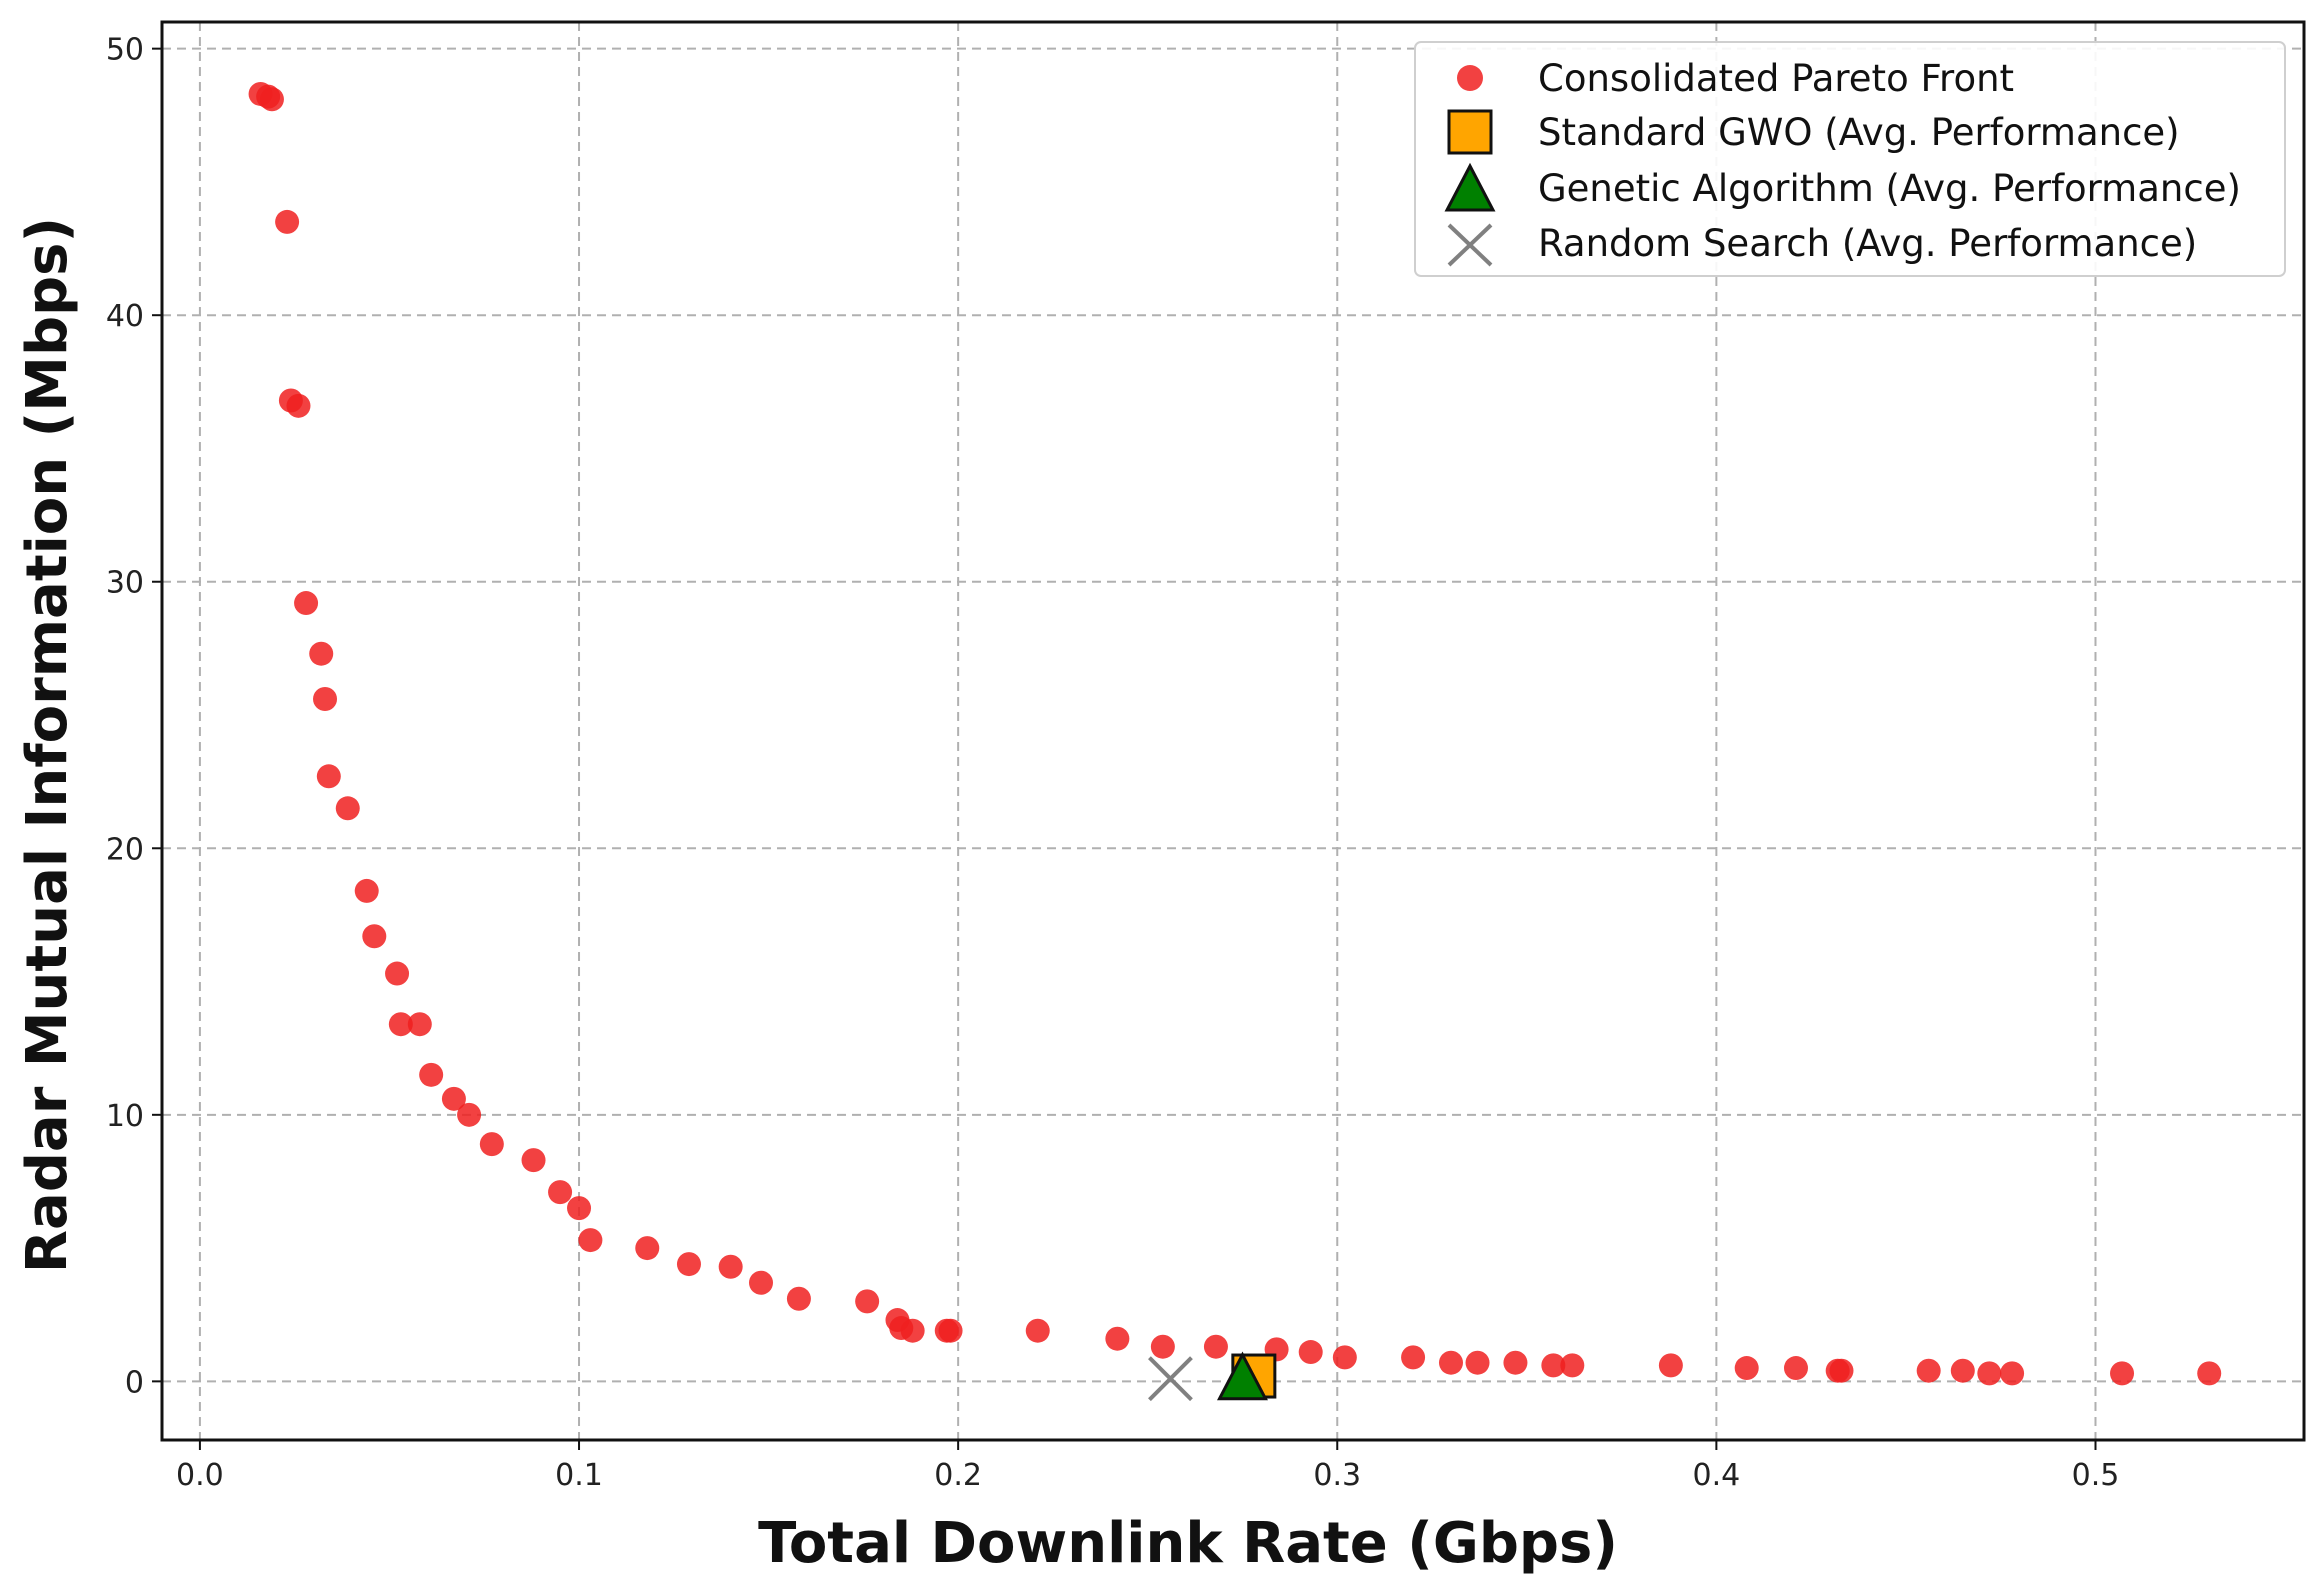  I want to click on y-tick-label: 10, so click(125, 1116).